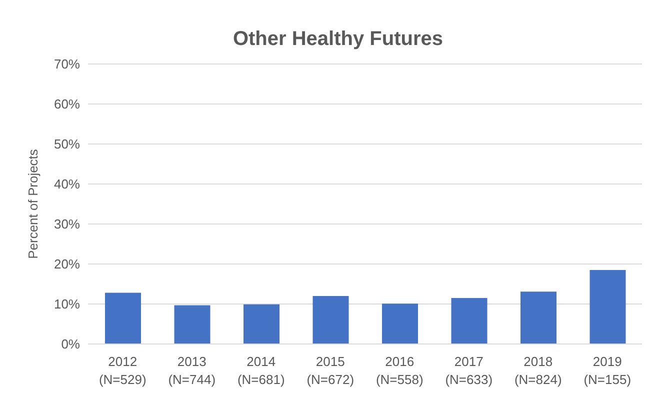 This screenshot has width=660, height=406. Describe the element at coordinates (330, 370) in the screenshot. I see `x-tick-label: 2015 (N=672)` at that location.